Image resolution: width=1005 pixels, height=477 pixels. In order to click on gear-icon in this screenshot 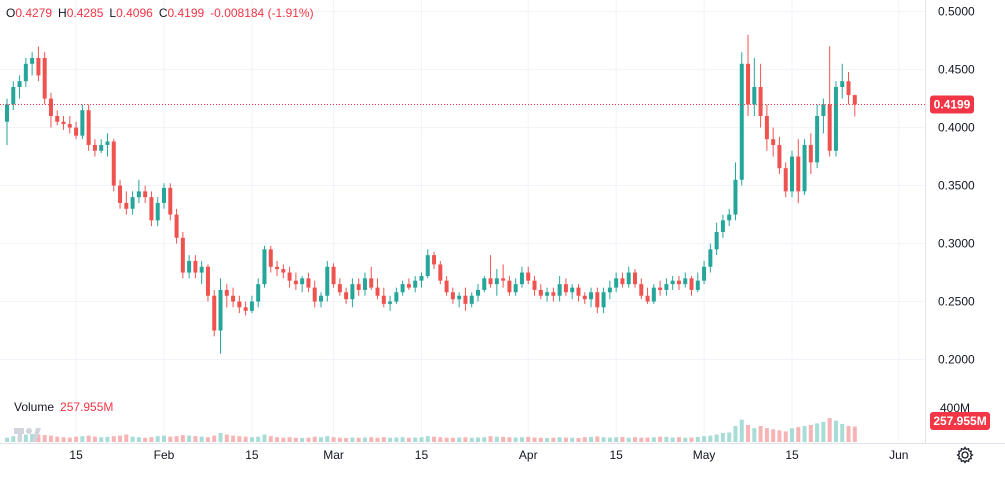, I will do `click(965, 455)`.